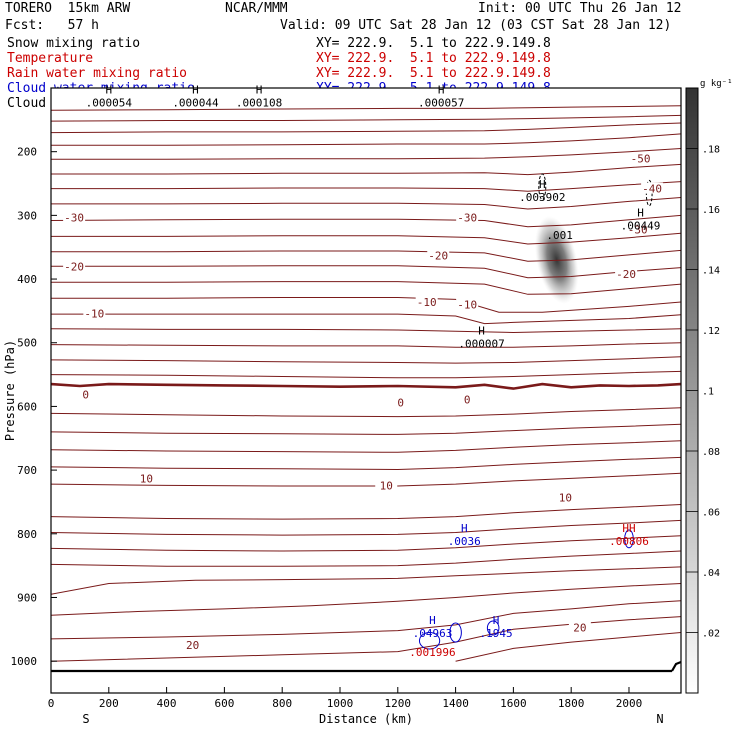 This screenshot has width=740, height=740. What do you see at coordinates (676, 666) in the screenshot?
I see `terrain-line` at bounding box center [676, 666].